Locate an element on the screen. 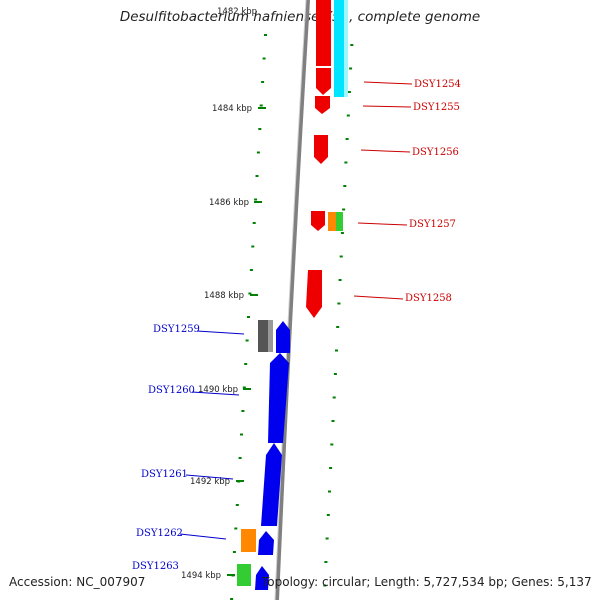 Image resolution: width=600 pixels, height=600 pixels. scale-label-1488: 1488 kbp is located at coordinates (224, 296).